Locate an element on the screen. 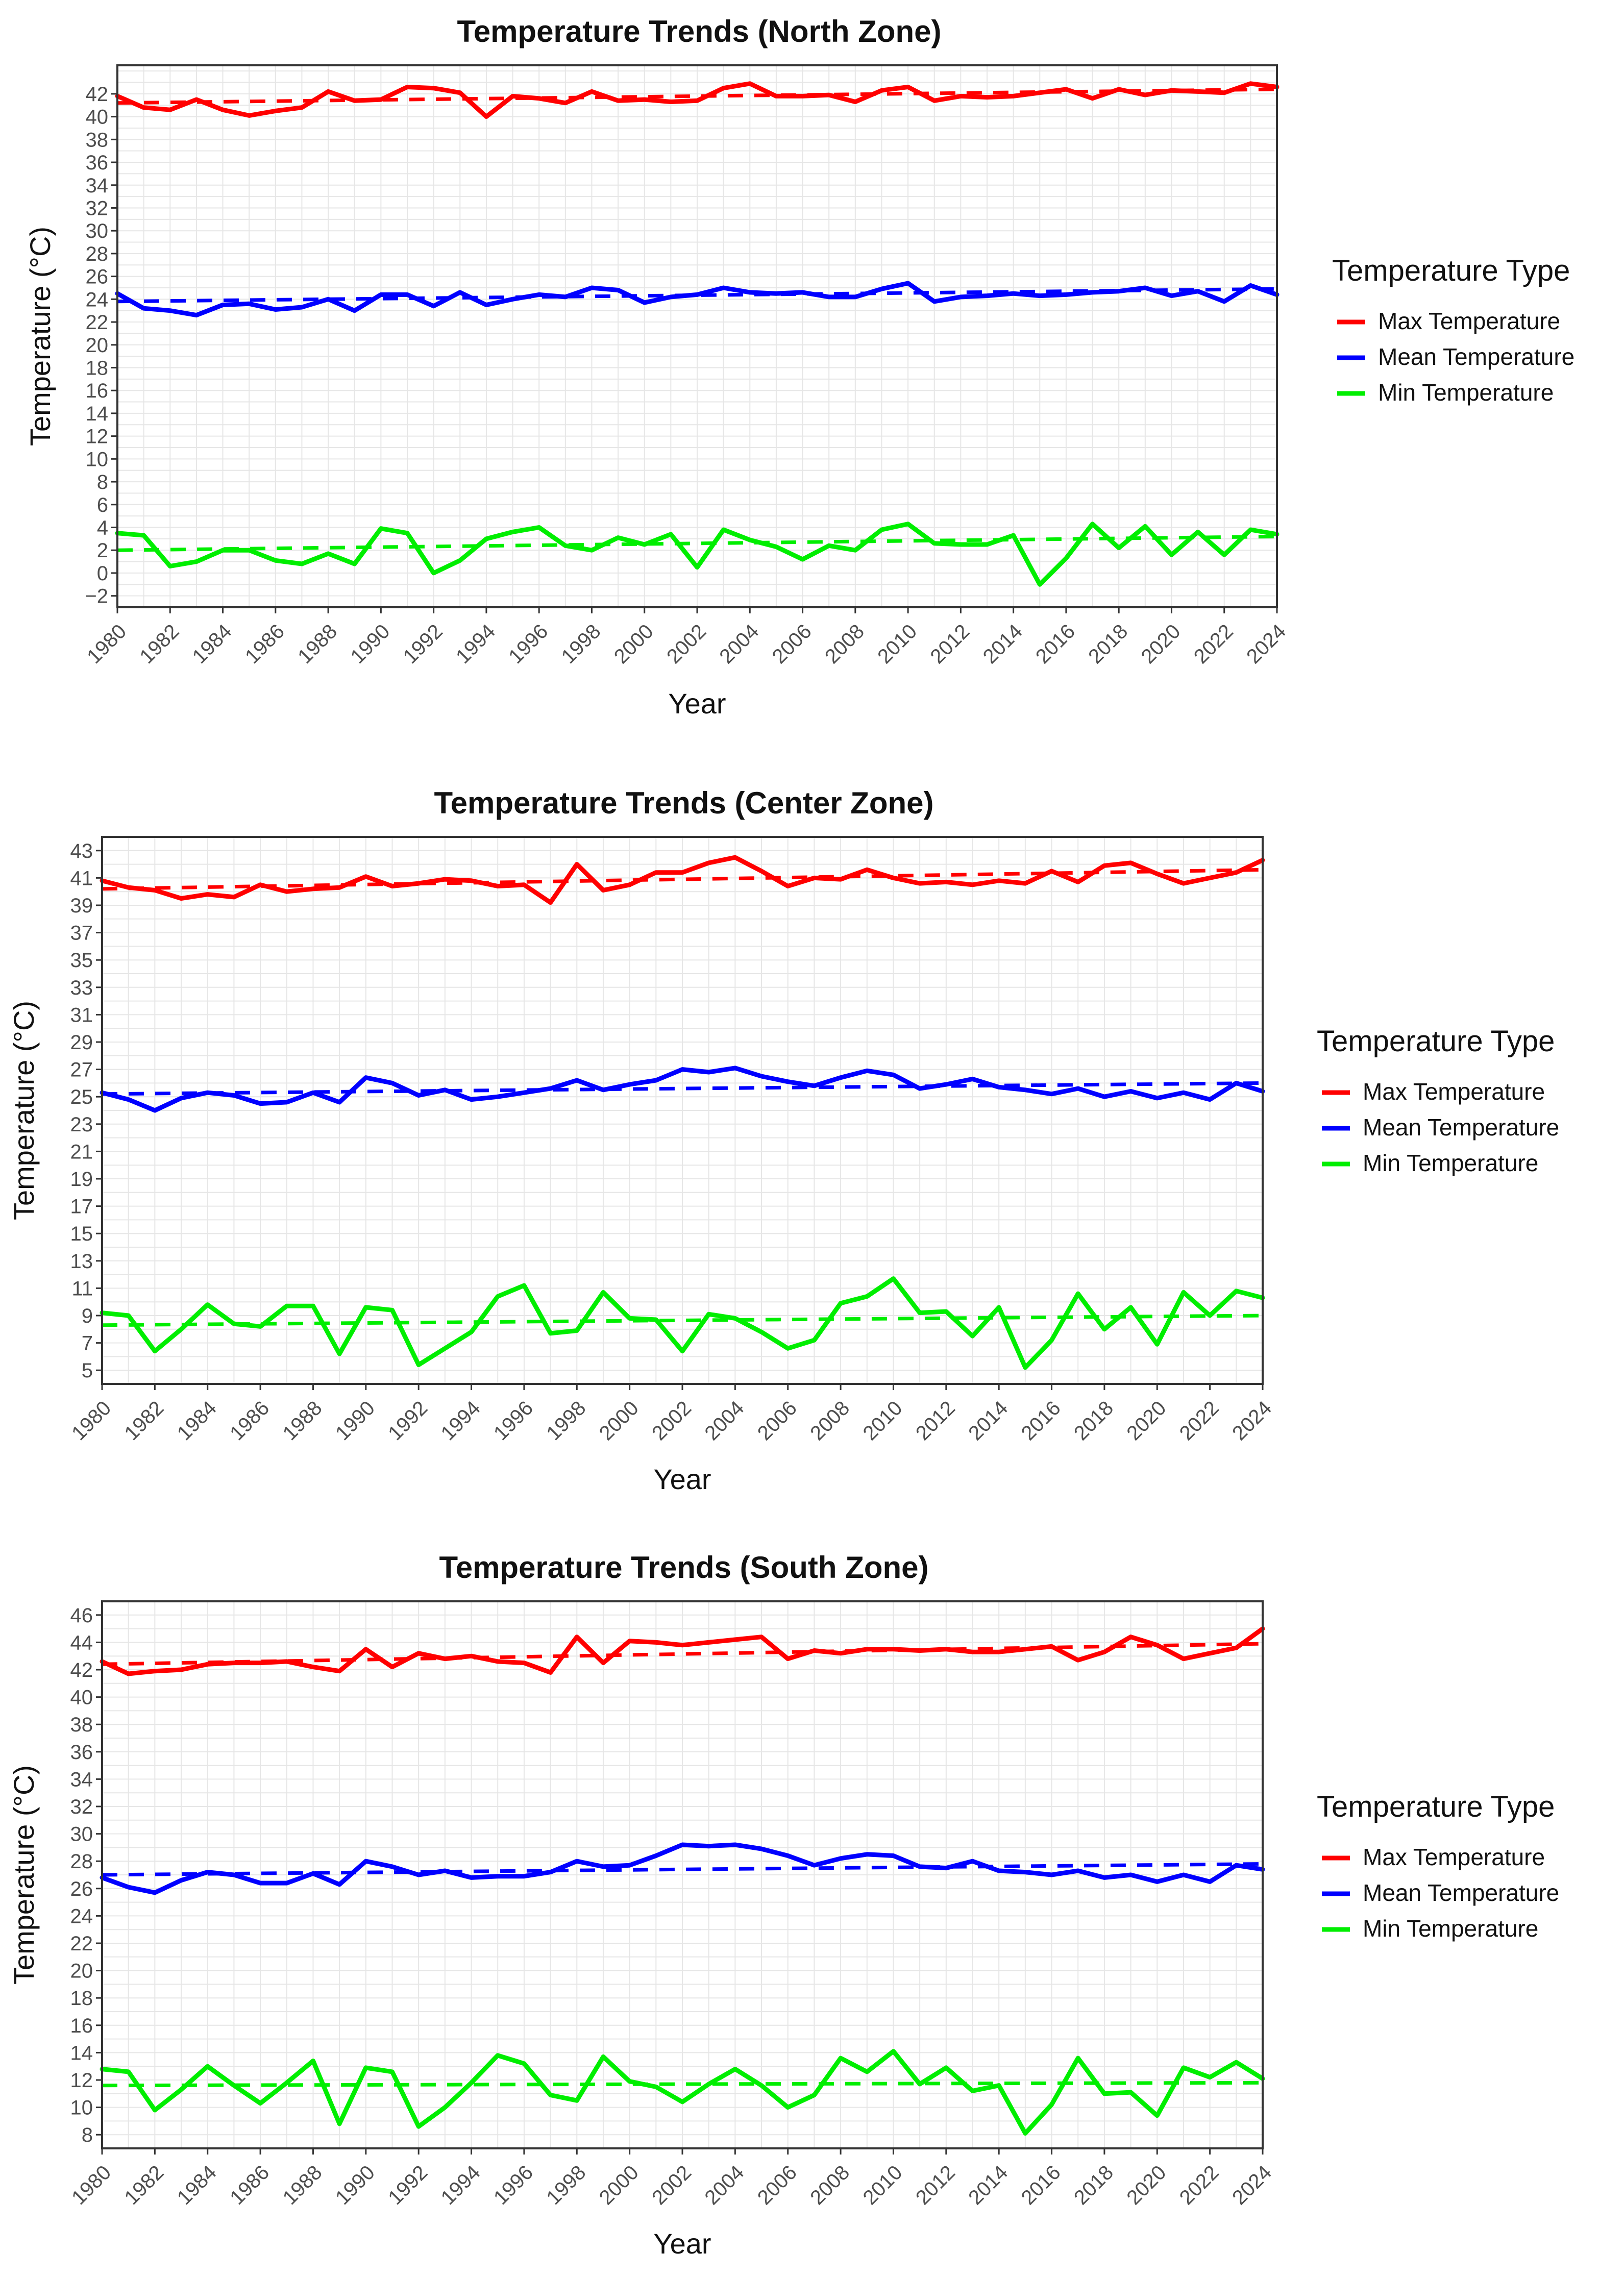 Image resolution: width=1624 pixels, height=2278 pixels. x-tick-label: 1998 is located at coordinates (581, 644).